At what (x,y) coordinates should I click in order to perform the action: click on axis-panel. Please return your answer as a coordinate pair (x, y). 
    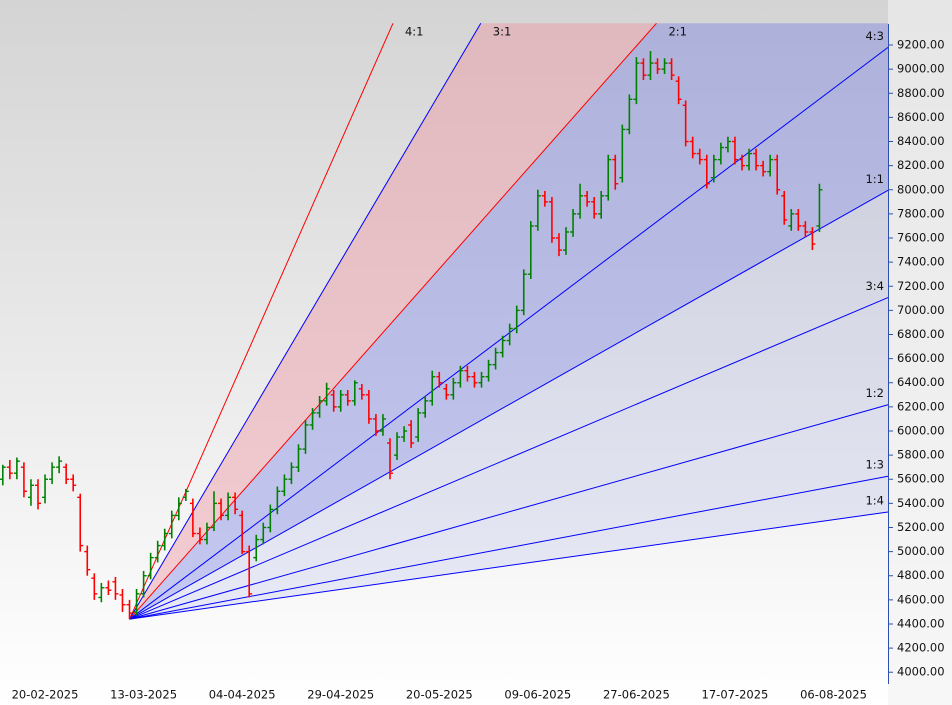
    Looking at the image, I should click on (920, 352).